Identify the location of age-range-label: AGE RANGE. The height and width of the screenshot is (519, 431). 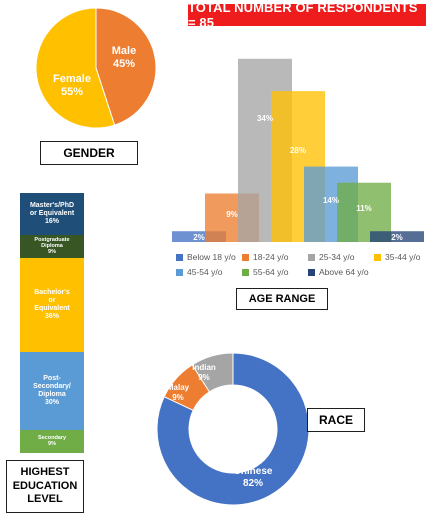
(282, 299).